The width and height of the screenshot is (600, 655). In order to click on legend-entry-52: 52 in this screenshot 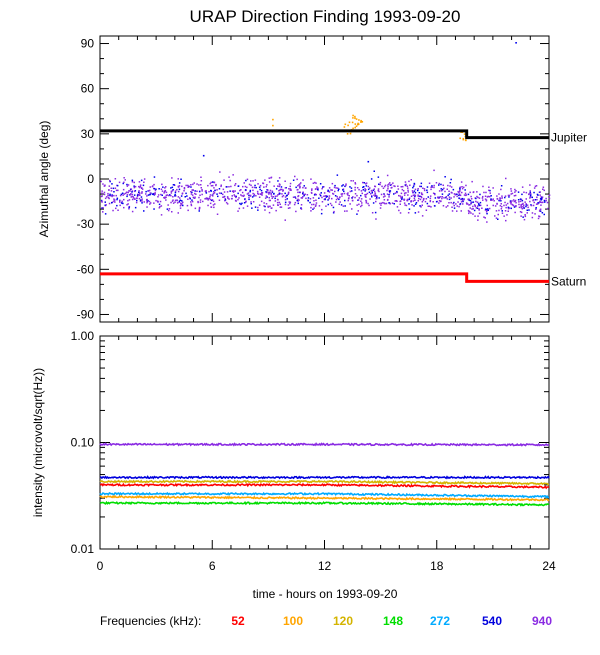, I will do `click(238, 621)`.